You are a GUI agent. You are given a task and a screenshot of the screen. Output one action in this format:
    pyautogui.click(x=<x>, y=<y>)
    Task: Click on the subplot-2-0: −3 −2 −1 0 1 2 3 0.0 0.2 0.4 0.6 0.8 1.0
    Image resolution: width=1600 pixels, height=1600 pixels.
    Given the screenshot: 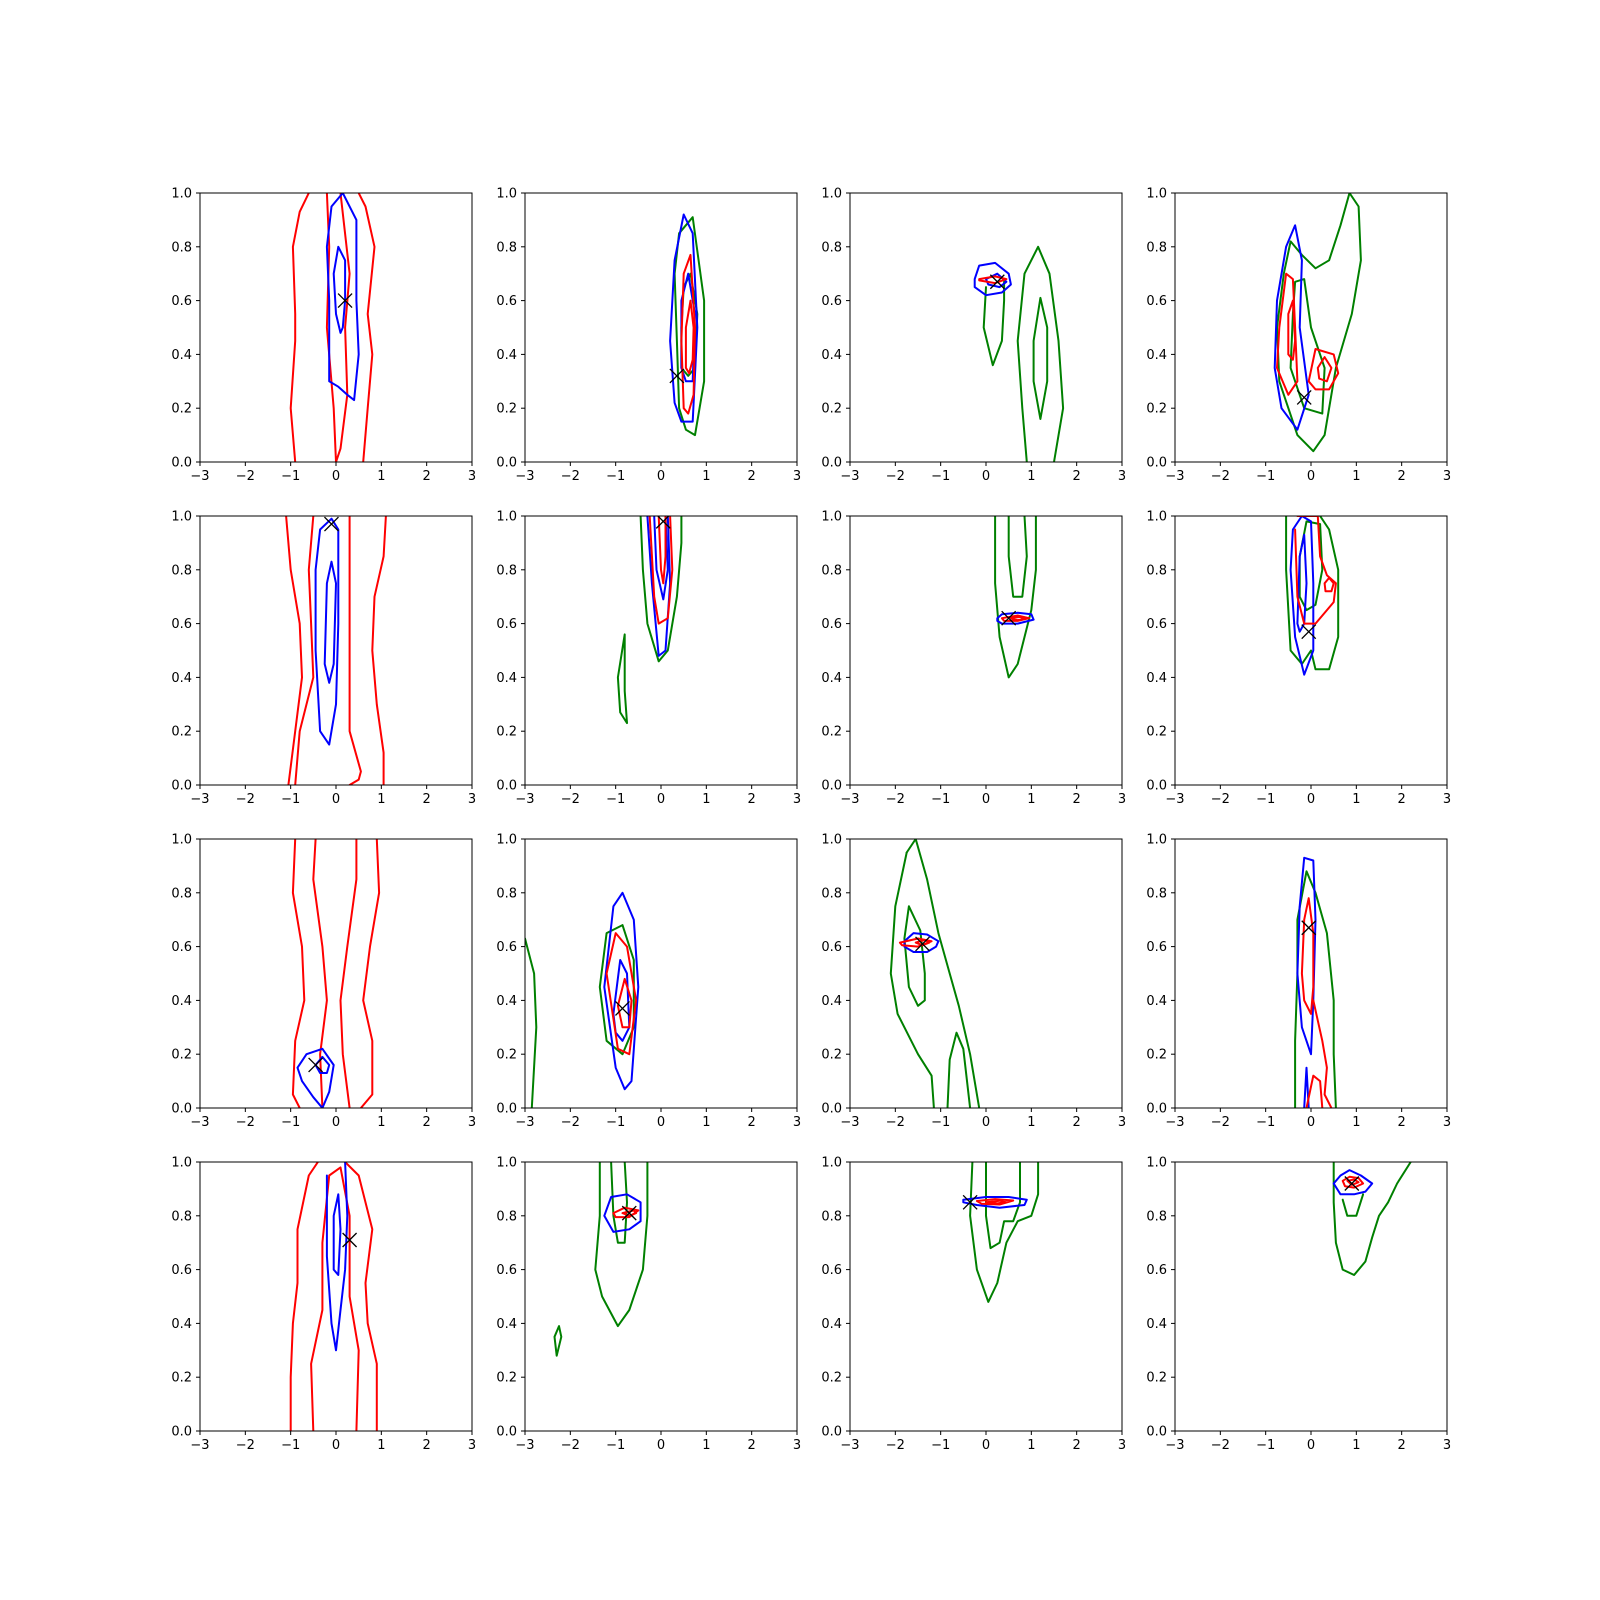 What is the action you would take?
    pyautogui.click(x=323, y=982)
    